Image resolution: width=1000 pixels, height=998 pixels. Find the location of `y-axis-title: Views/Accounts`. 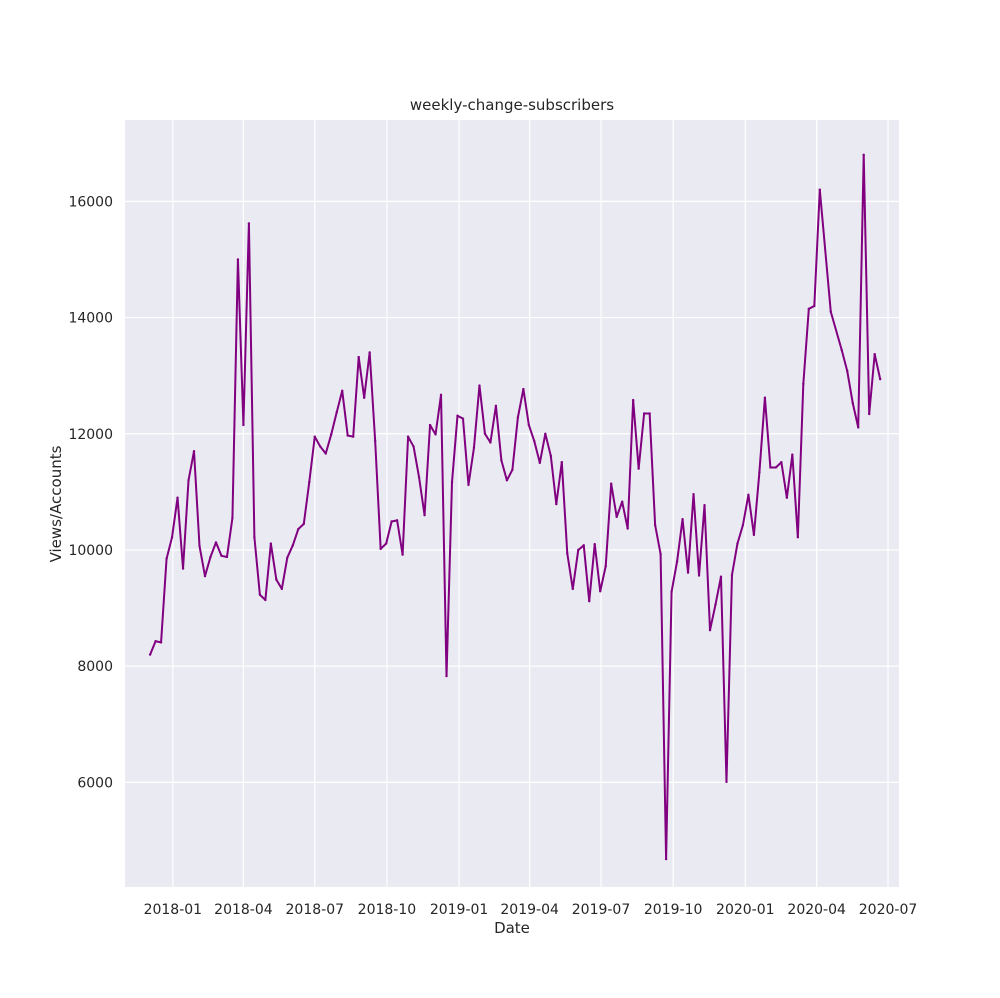

y-axis-title: Views/Accounts is located at coordinates (56, 503).